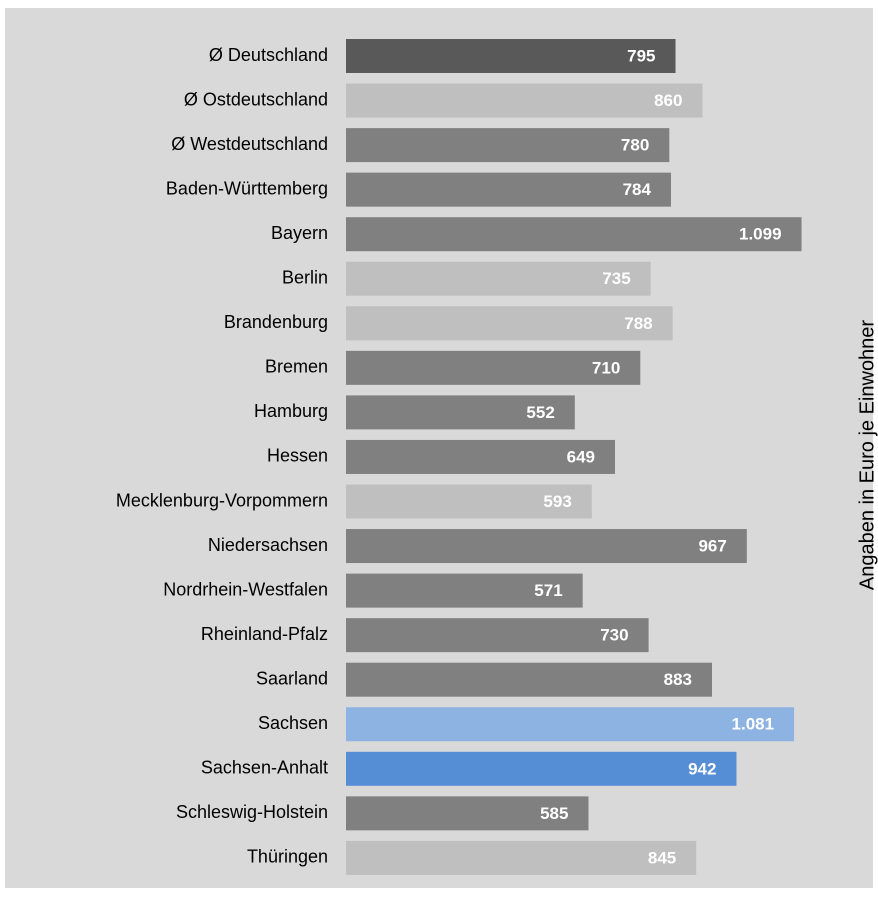 This screenshot has height=902, width=878. Describe the element at coordinates (760, 234) in the screenshot. I see `value-label: 1.099` at that location.